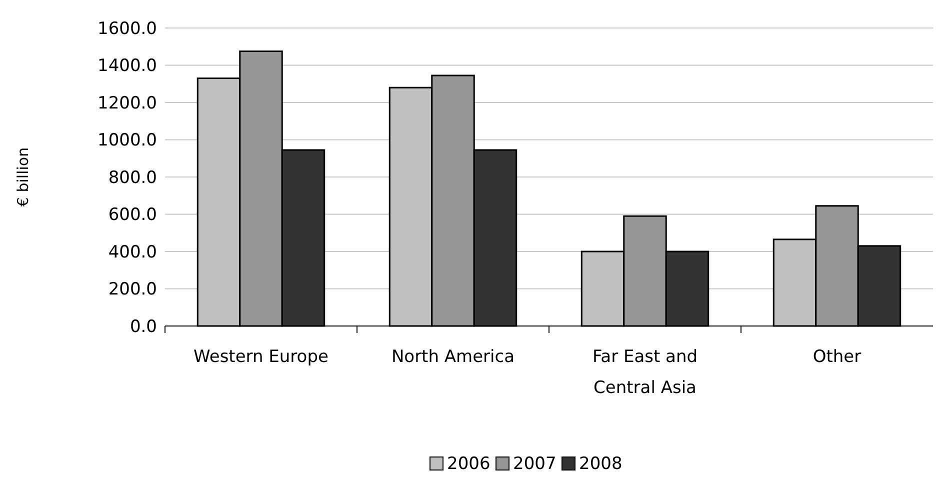  Describe the element at coordinates (600, 464) in the screenshot. I see `legend-label: 2008` at that location.